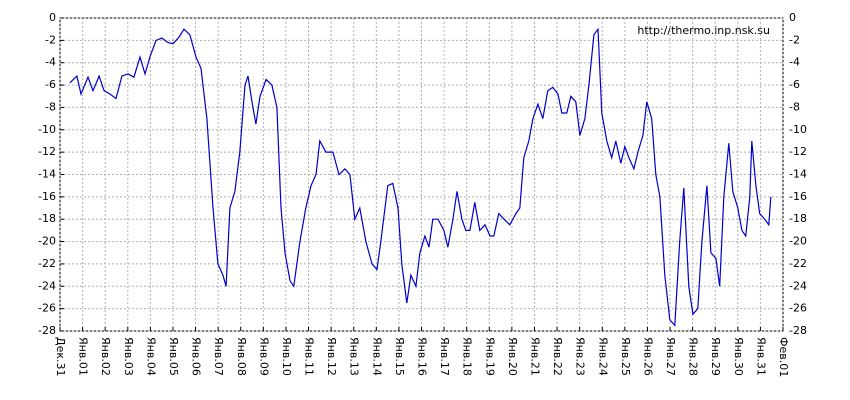 The width and height of the screenshot is (850, 400). I want to click on y-tick-label: -10, so click(47, 129).